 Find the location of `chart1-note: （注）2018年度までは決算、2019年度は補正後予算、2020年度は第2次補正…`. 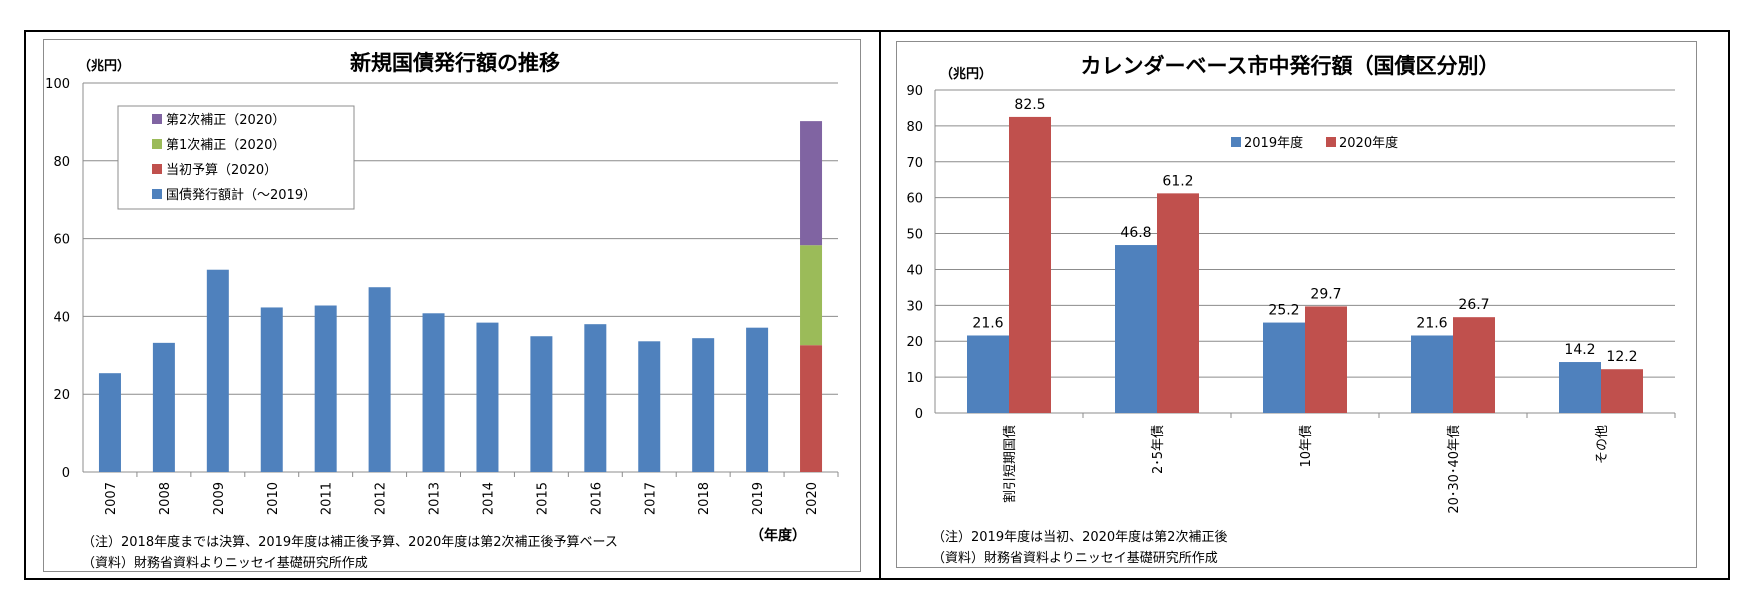

chart1-note: （注）2018年度までは決算、2019年度は補正後予算、2020年度は第2次補正… is located at coordinates (350, 542).